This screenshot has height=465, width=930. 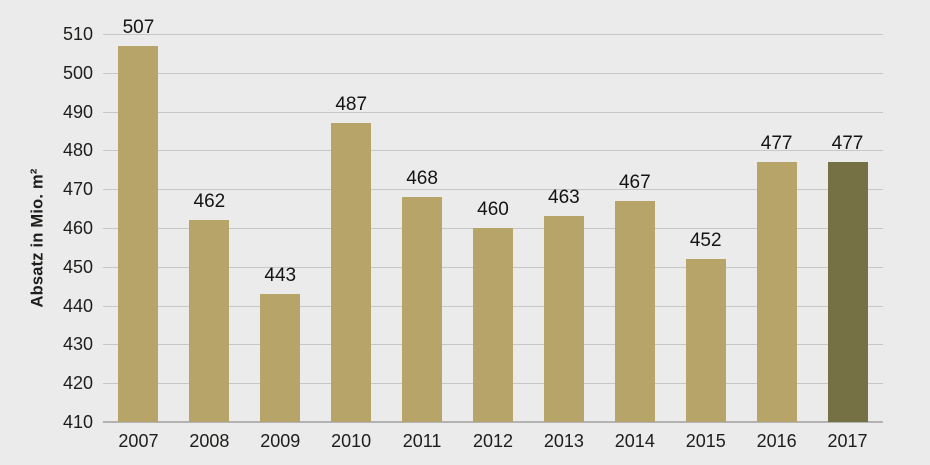 I want to click on x-tick-label: 2015, so click(x=705, y=441).